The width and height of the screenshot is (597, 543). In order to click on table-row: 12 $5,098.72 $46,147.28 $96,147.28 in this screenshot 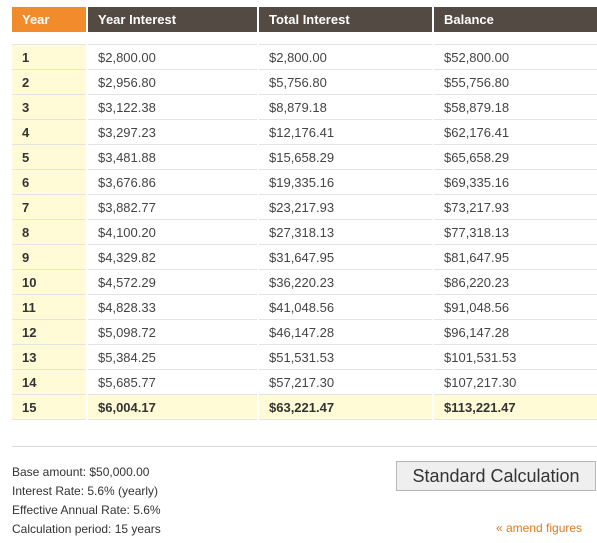, I will do `click(304, 332)`.